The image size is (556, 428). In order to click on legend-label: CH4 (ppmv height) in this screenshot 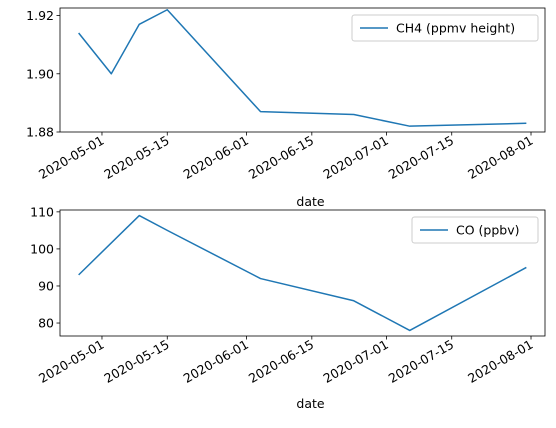, I will do `click(455, 28)`.